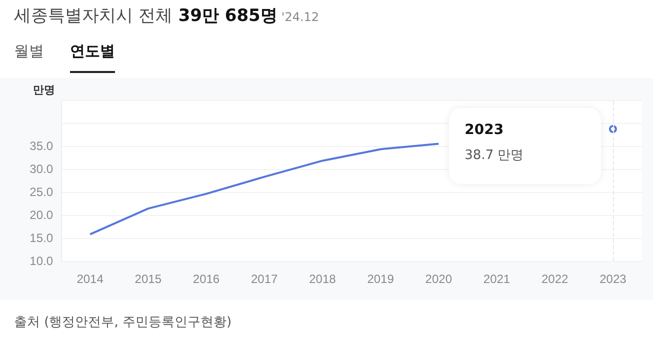  Describe the element at coordinates (300, 17) in the screenshot. I see `chart-subtitle: '24.12` at that location.